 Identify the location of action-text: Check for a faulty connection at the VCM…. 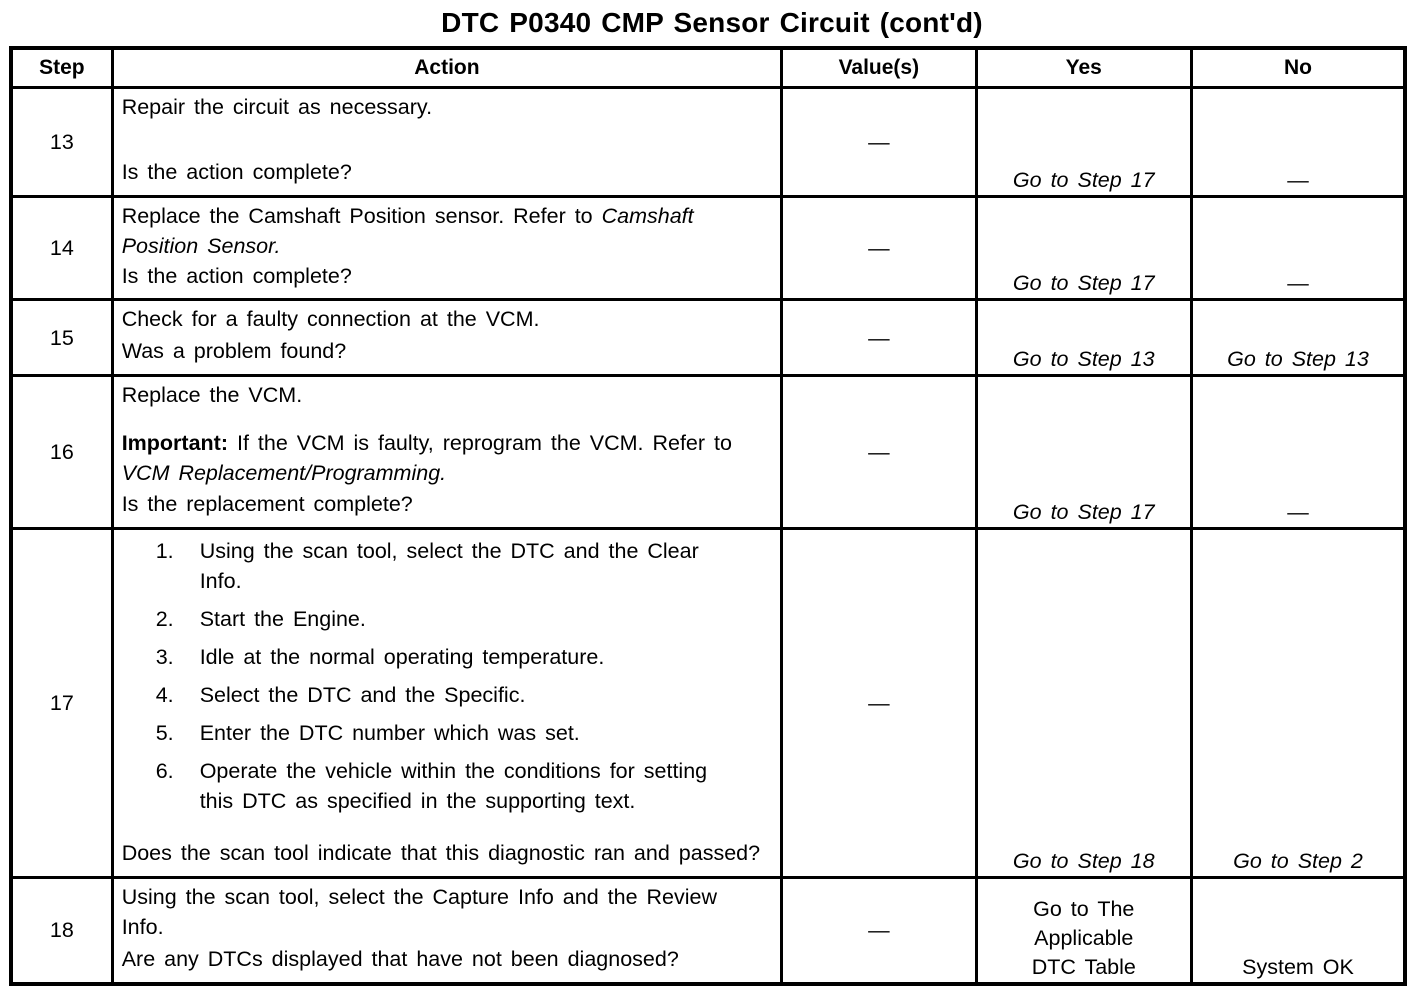
(330, 319).